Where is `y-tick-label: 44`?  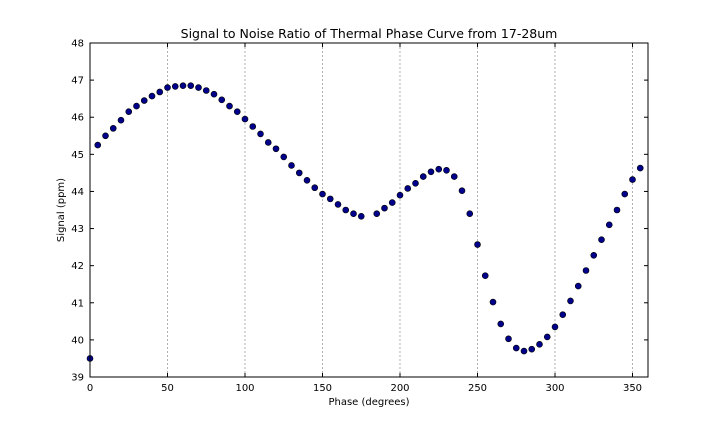 y-tick-label: 44 is located at coordinates (77, 192).